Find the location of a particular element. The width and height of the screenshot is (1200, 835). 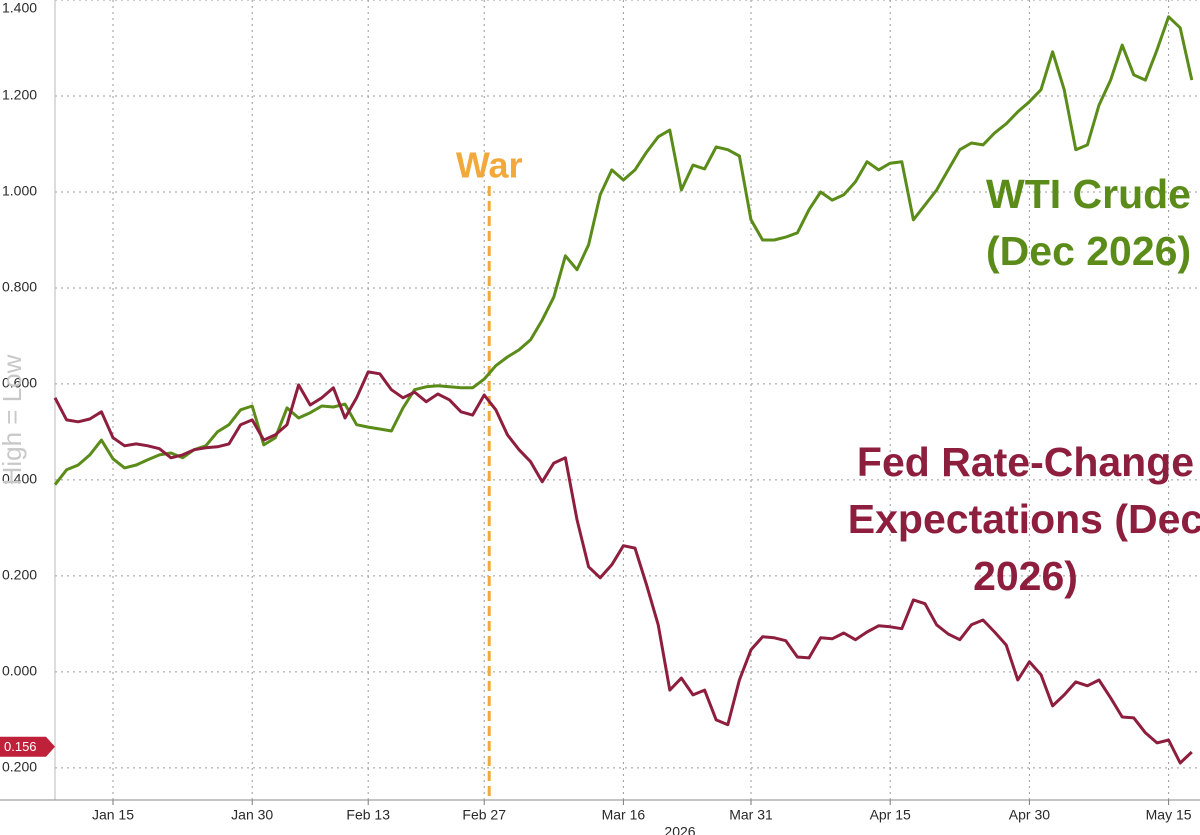

series-label: Fed Rate-Change Expectations (Dec 2026) is located at coordinates (1023, 519).